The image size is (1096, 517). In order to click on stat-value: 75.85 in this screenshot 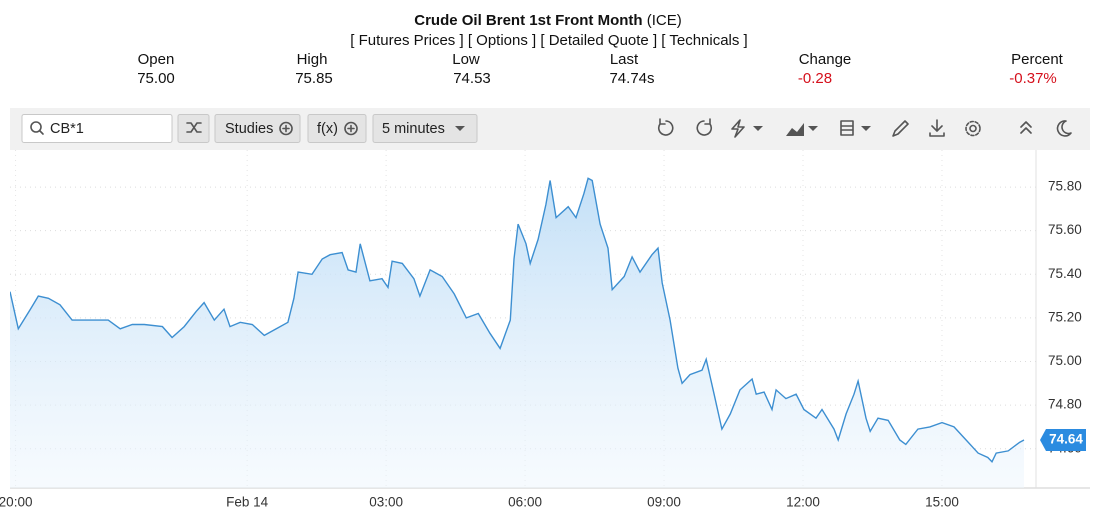, I will do `click(314, 78)`.